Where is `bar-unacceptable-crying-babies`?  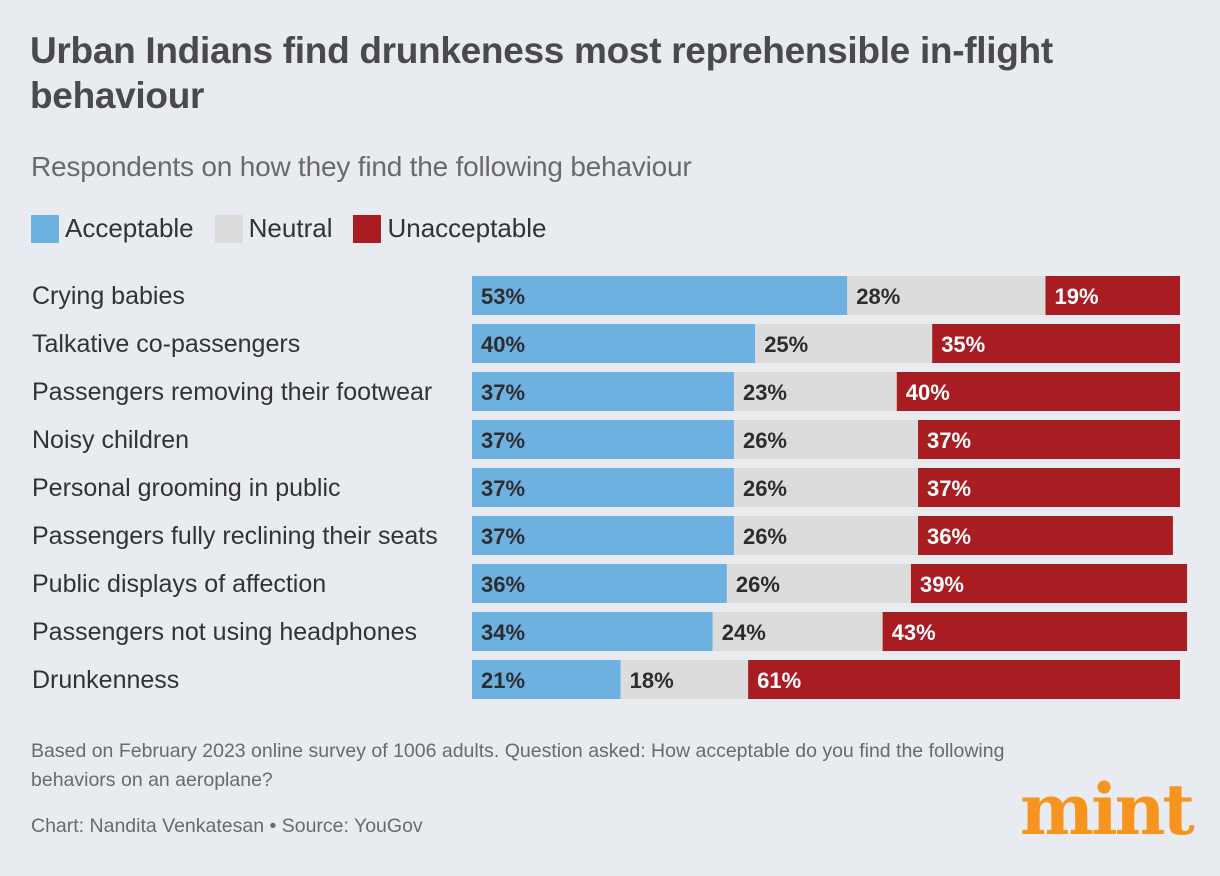 bar-unacceptable-crying-babies is located at coordinates (1112, 295).